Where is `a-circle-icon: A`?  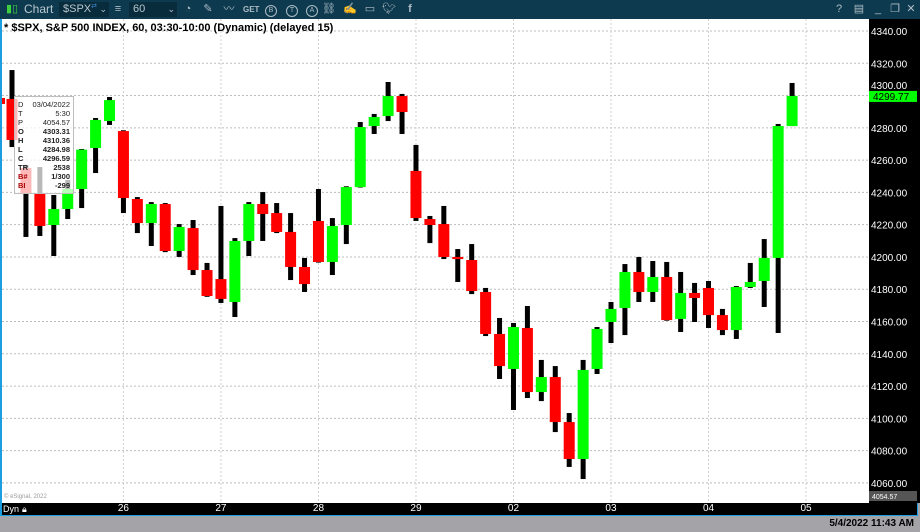 a-circle-icon: A is located at coordinates (312, 9).